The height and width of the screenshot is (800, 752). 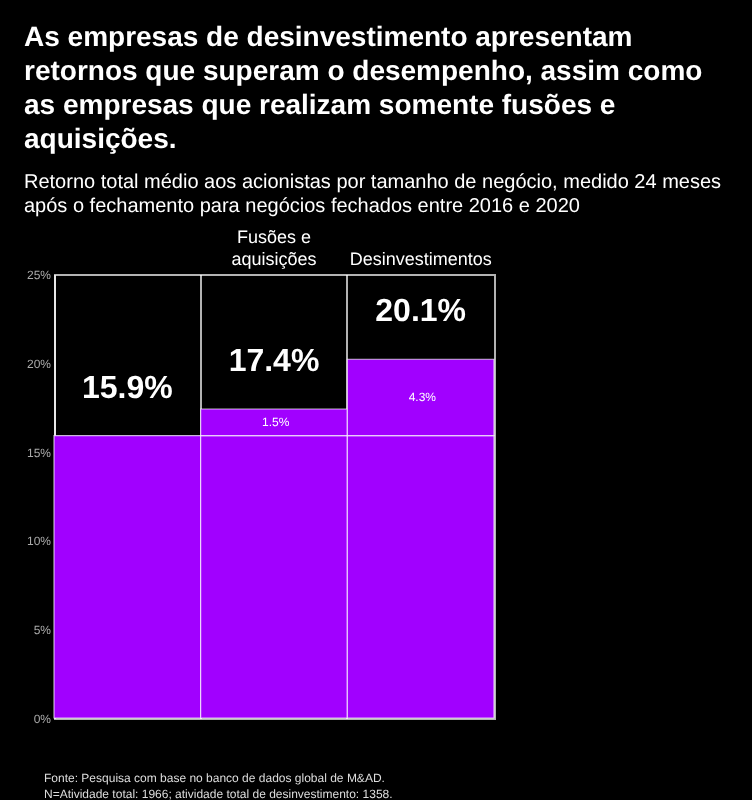 What do you see at coordinates (274, 248) in the screenshot?
I see `x-tick-label: Fusões e aquisições` at bounding box center [274, 248].